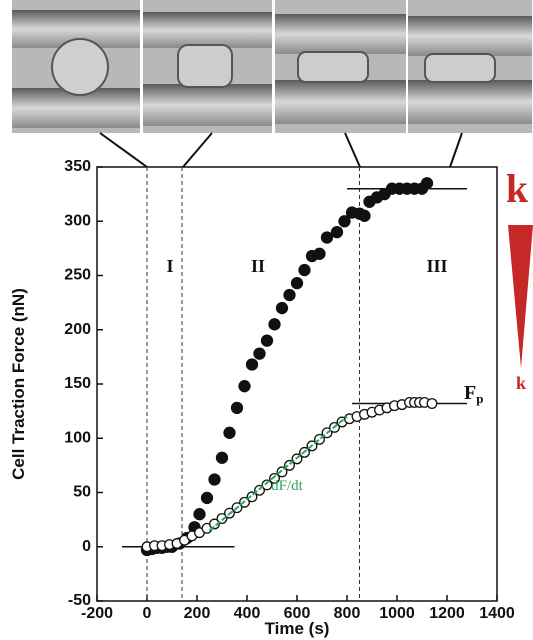 The image size is (533, 640). What do you see at coordinates (347, 613) in the screenshot?
I see `x-tick-label: 800` at bounding box center [347, 613].